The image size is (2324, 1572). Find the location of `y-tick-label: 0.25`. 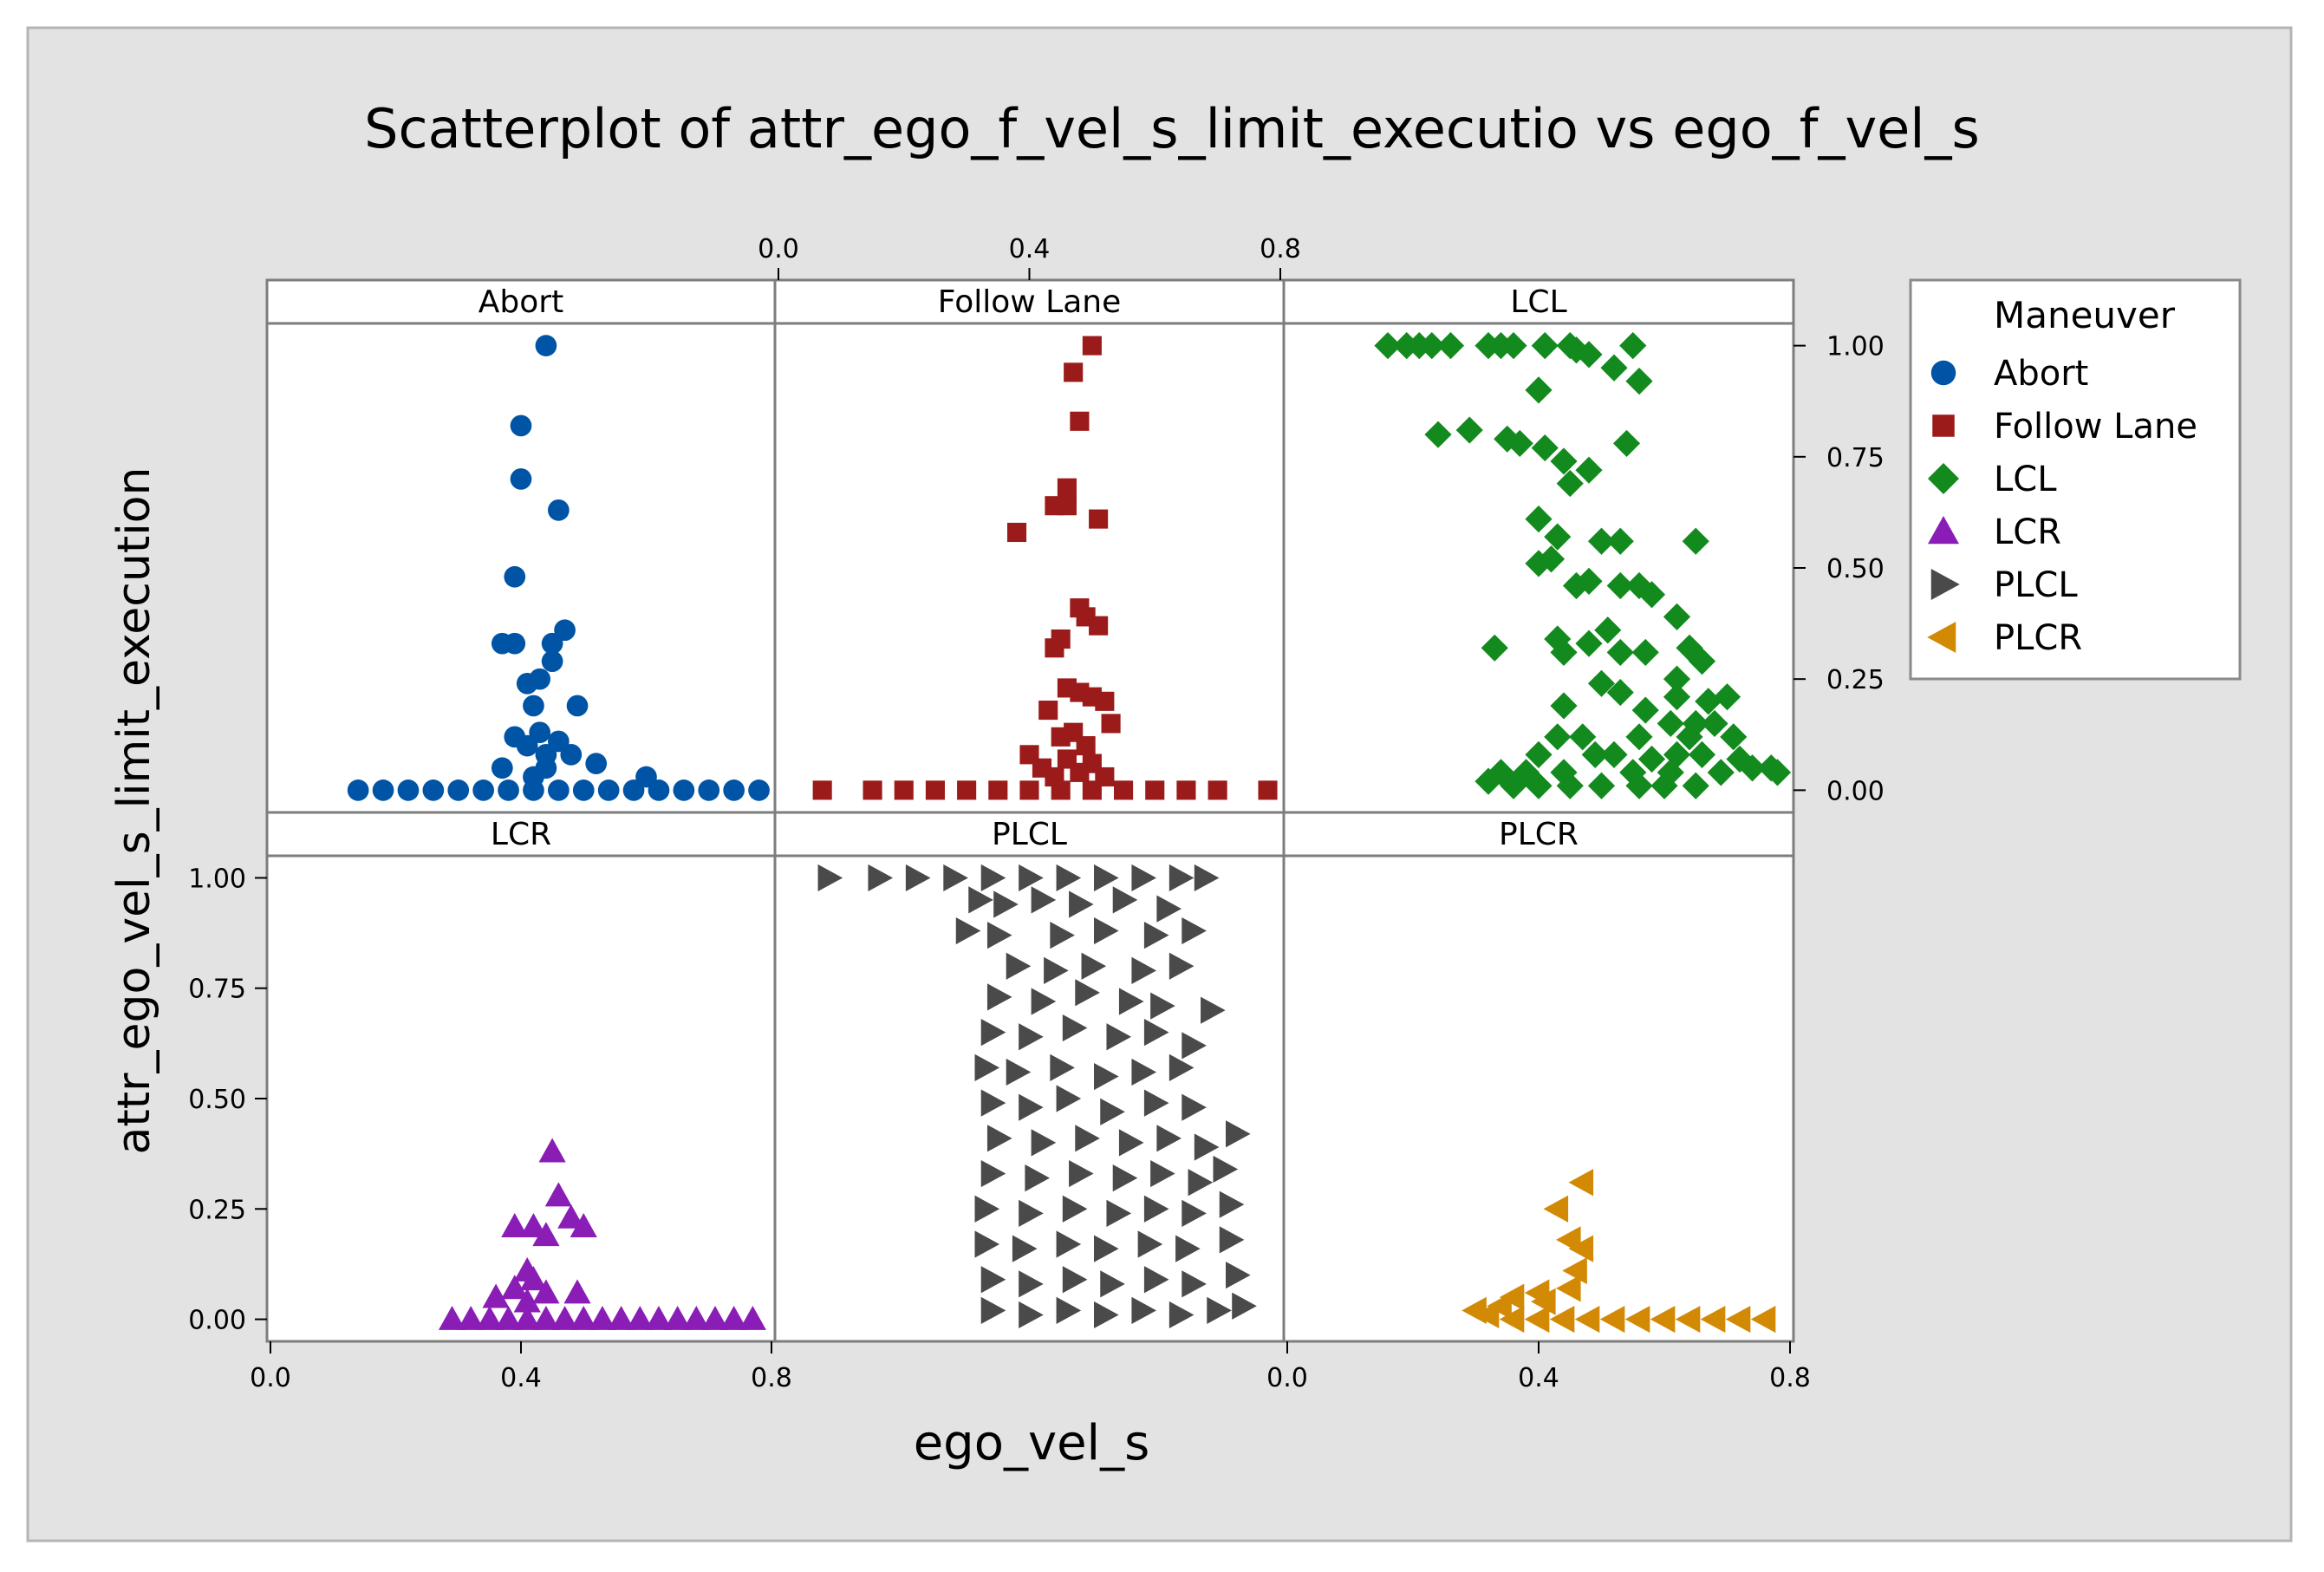

y-tick-label: 0.25 is located at coordinates (1855, 680).